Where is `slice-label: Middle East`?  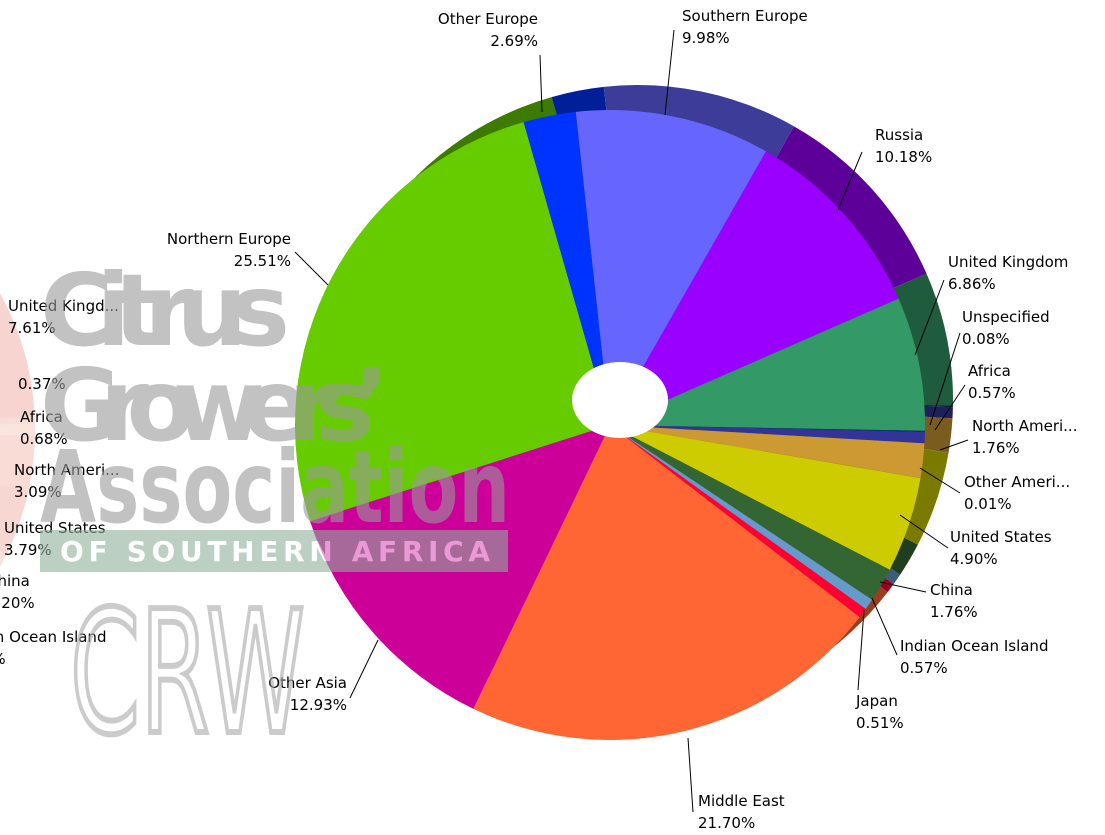
slice-label: Middle East is located at coordinates (741, 801).